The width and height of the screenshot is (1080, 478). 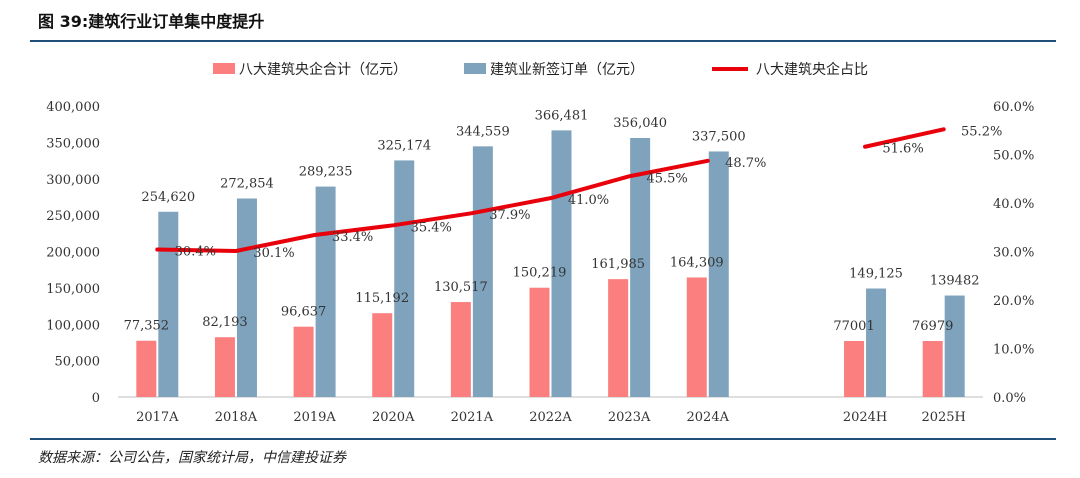 I want to click on bottom-rule, so click(x=543, y=439).